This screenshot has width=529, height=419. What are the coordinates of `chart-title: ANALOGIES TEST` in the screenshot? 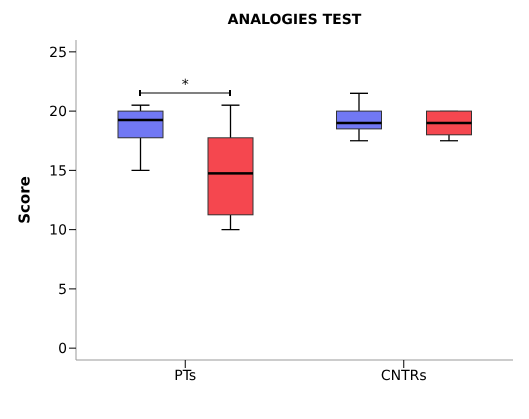 It's located at (294, 20).